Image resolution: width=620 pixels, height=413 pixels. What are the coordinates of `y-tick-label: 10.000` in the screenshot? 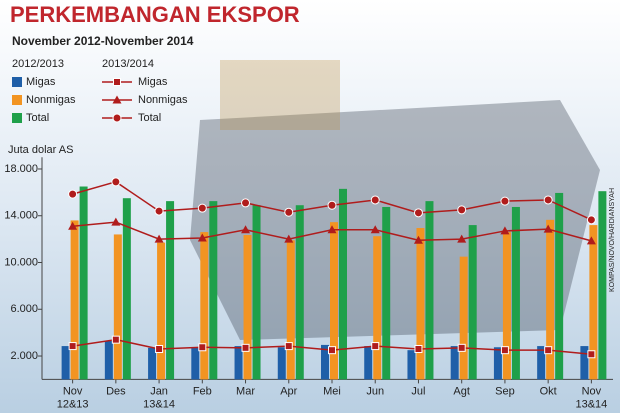 It's located at (21, 262).